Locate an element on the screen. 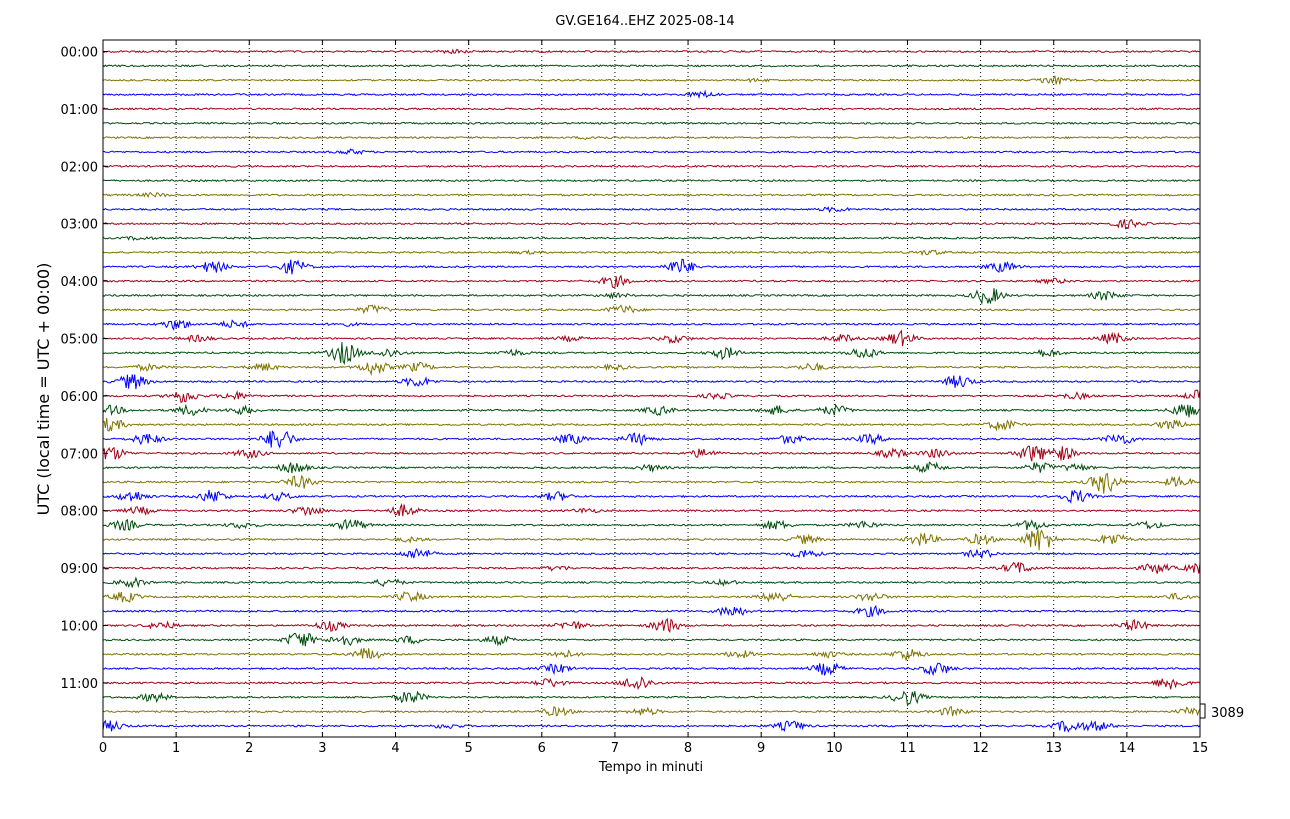  chart-title: GV.GE164..EHZ 2025-08-14 is located at coordinates (644, 21).